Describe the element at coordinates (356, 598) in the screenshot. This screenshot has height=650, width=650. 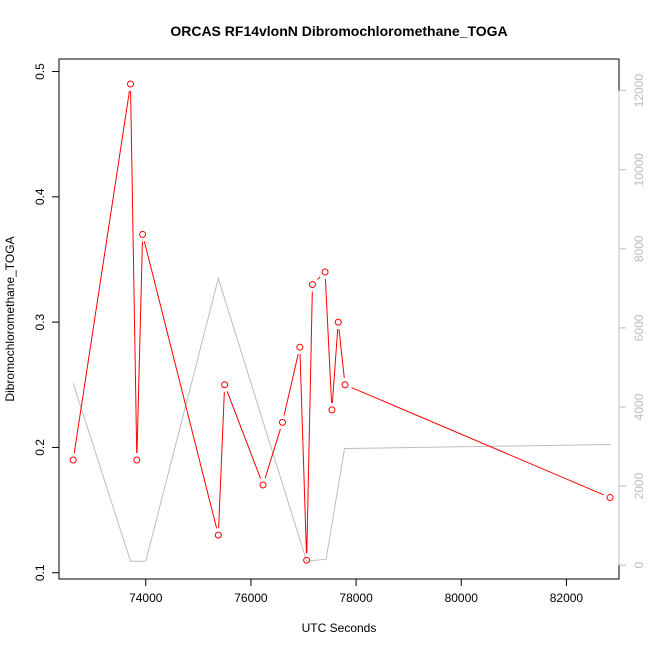
I see `x-tick-label: 78000` at that location.